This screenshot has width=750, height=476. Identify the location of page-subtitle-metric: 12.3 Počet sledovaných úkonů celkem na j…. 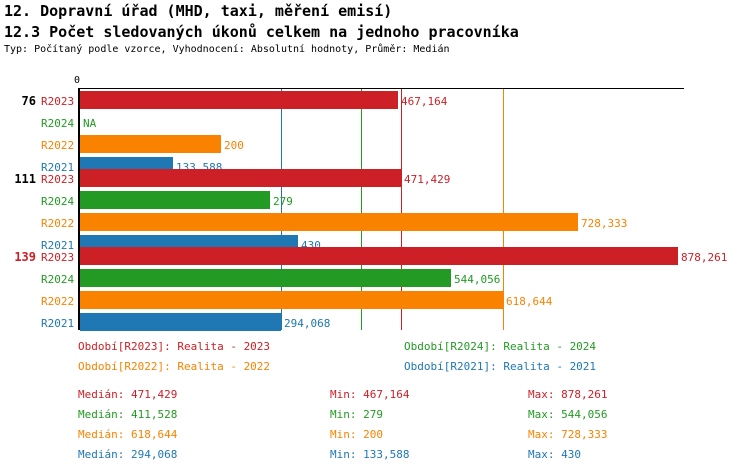
(261, 32).